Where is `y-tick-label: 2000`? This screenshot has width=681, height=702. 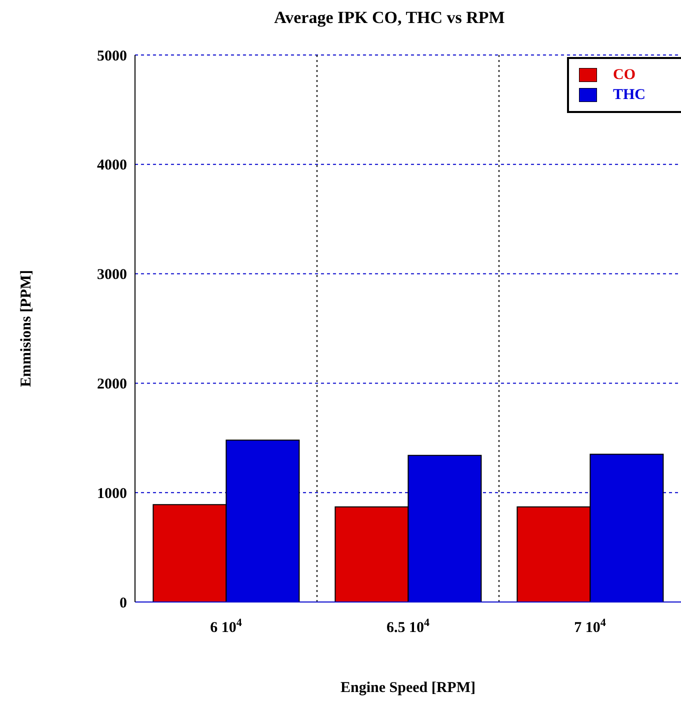 y-tick-label: 2000 is located at coordinates (112, 384).